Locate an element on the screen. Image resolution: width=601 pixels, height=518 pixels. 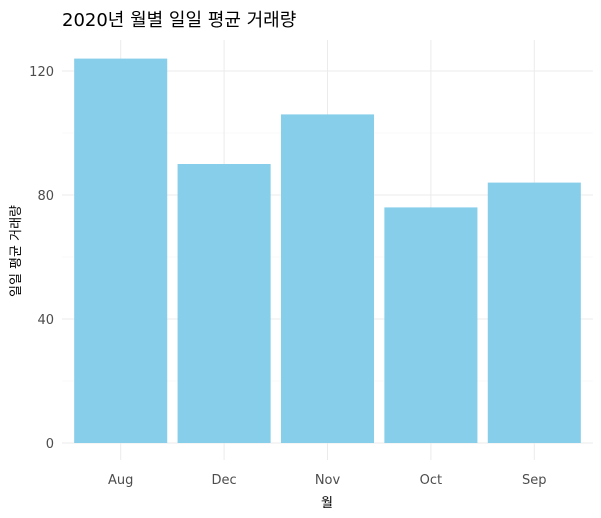
y-axis-title: 일일 평균 거래량 is located at coordinates (16, 251).